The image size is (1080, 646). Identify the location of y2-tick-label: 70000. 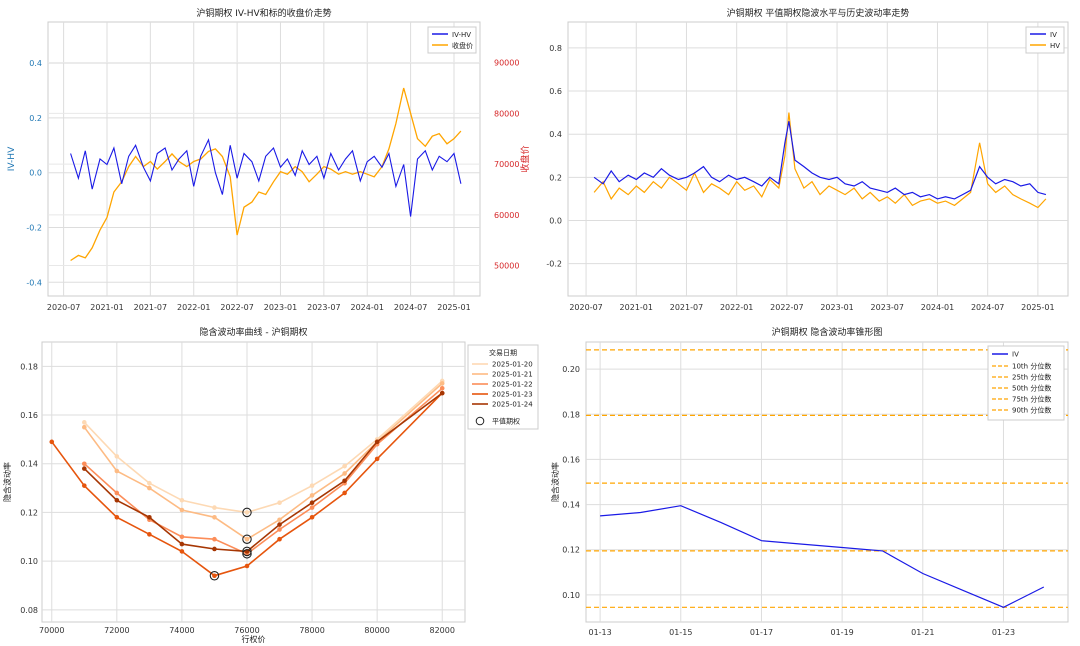
(506, 164).